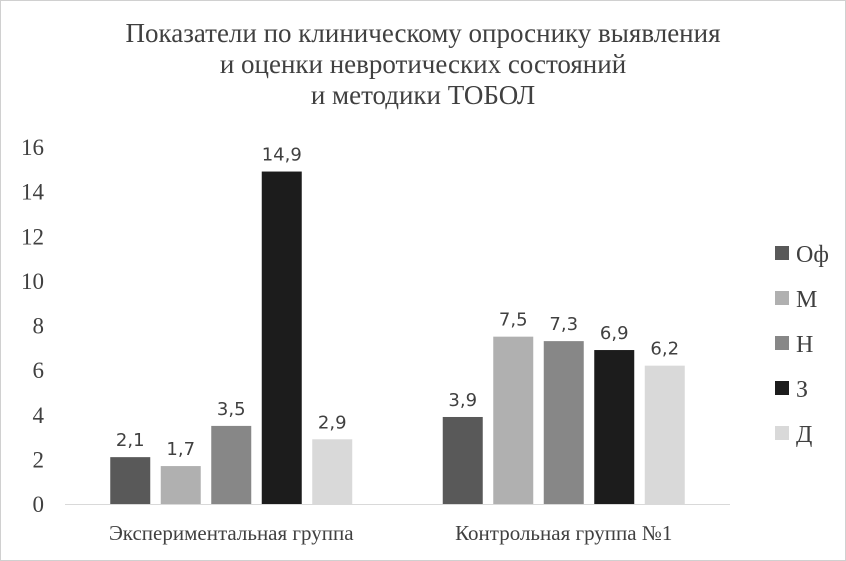 This screenshot has height=561, width=846. Describe the element at coordinates (423, 95) in the screenshot. I see `chart-title-line-3: и методики ТОБОЛ` at that location.